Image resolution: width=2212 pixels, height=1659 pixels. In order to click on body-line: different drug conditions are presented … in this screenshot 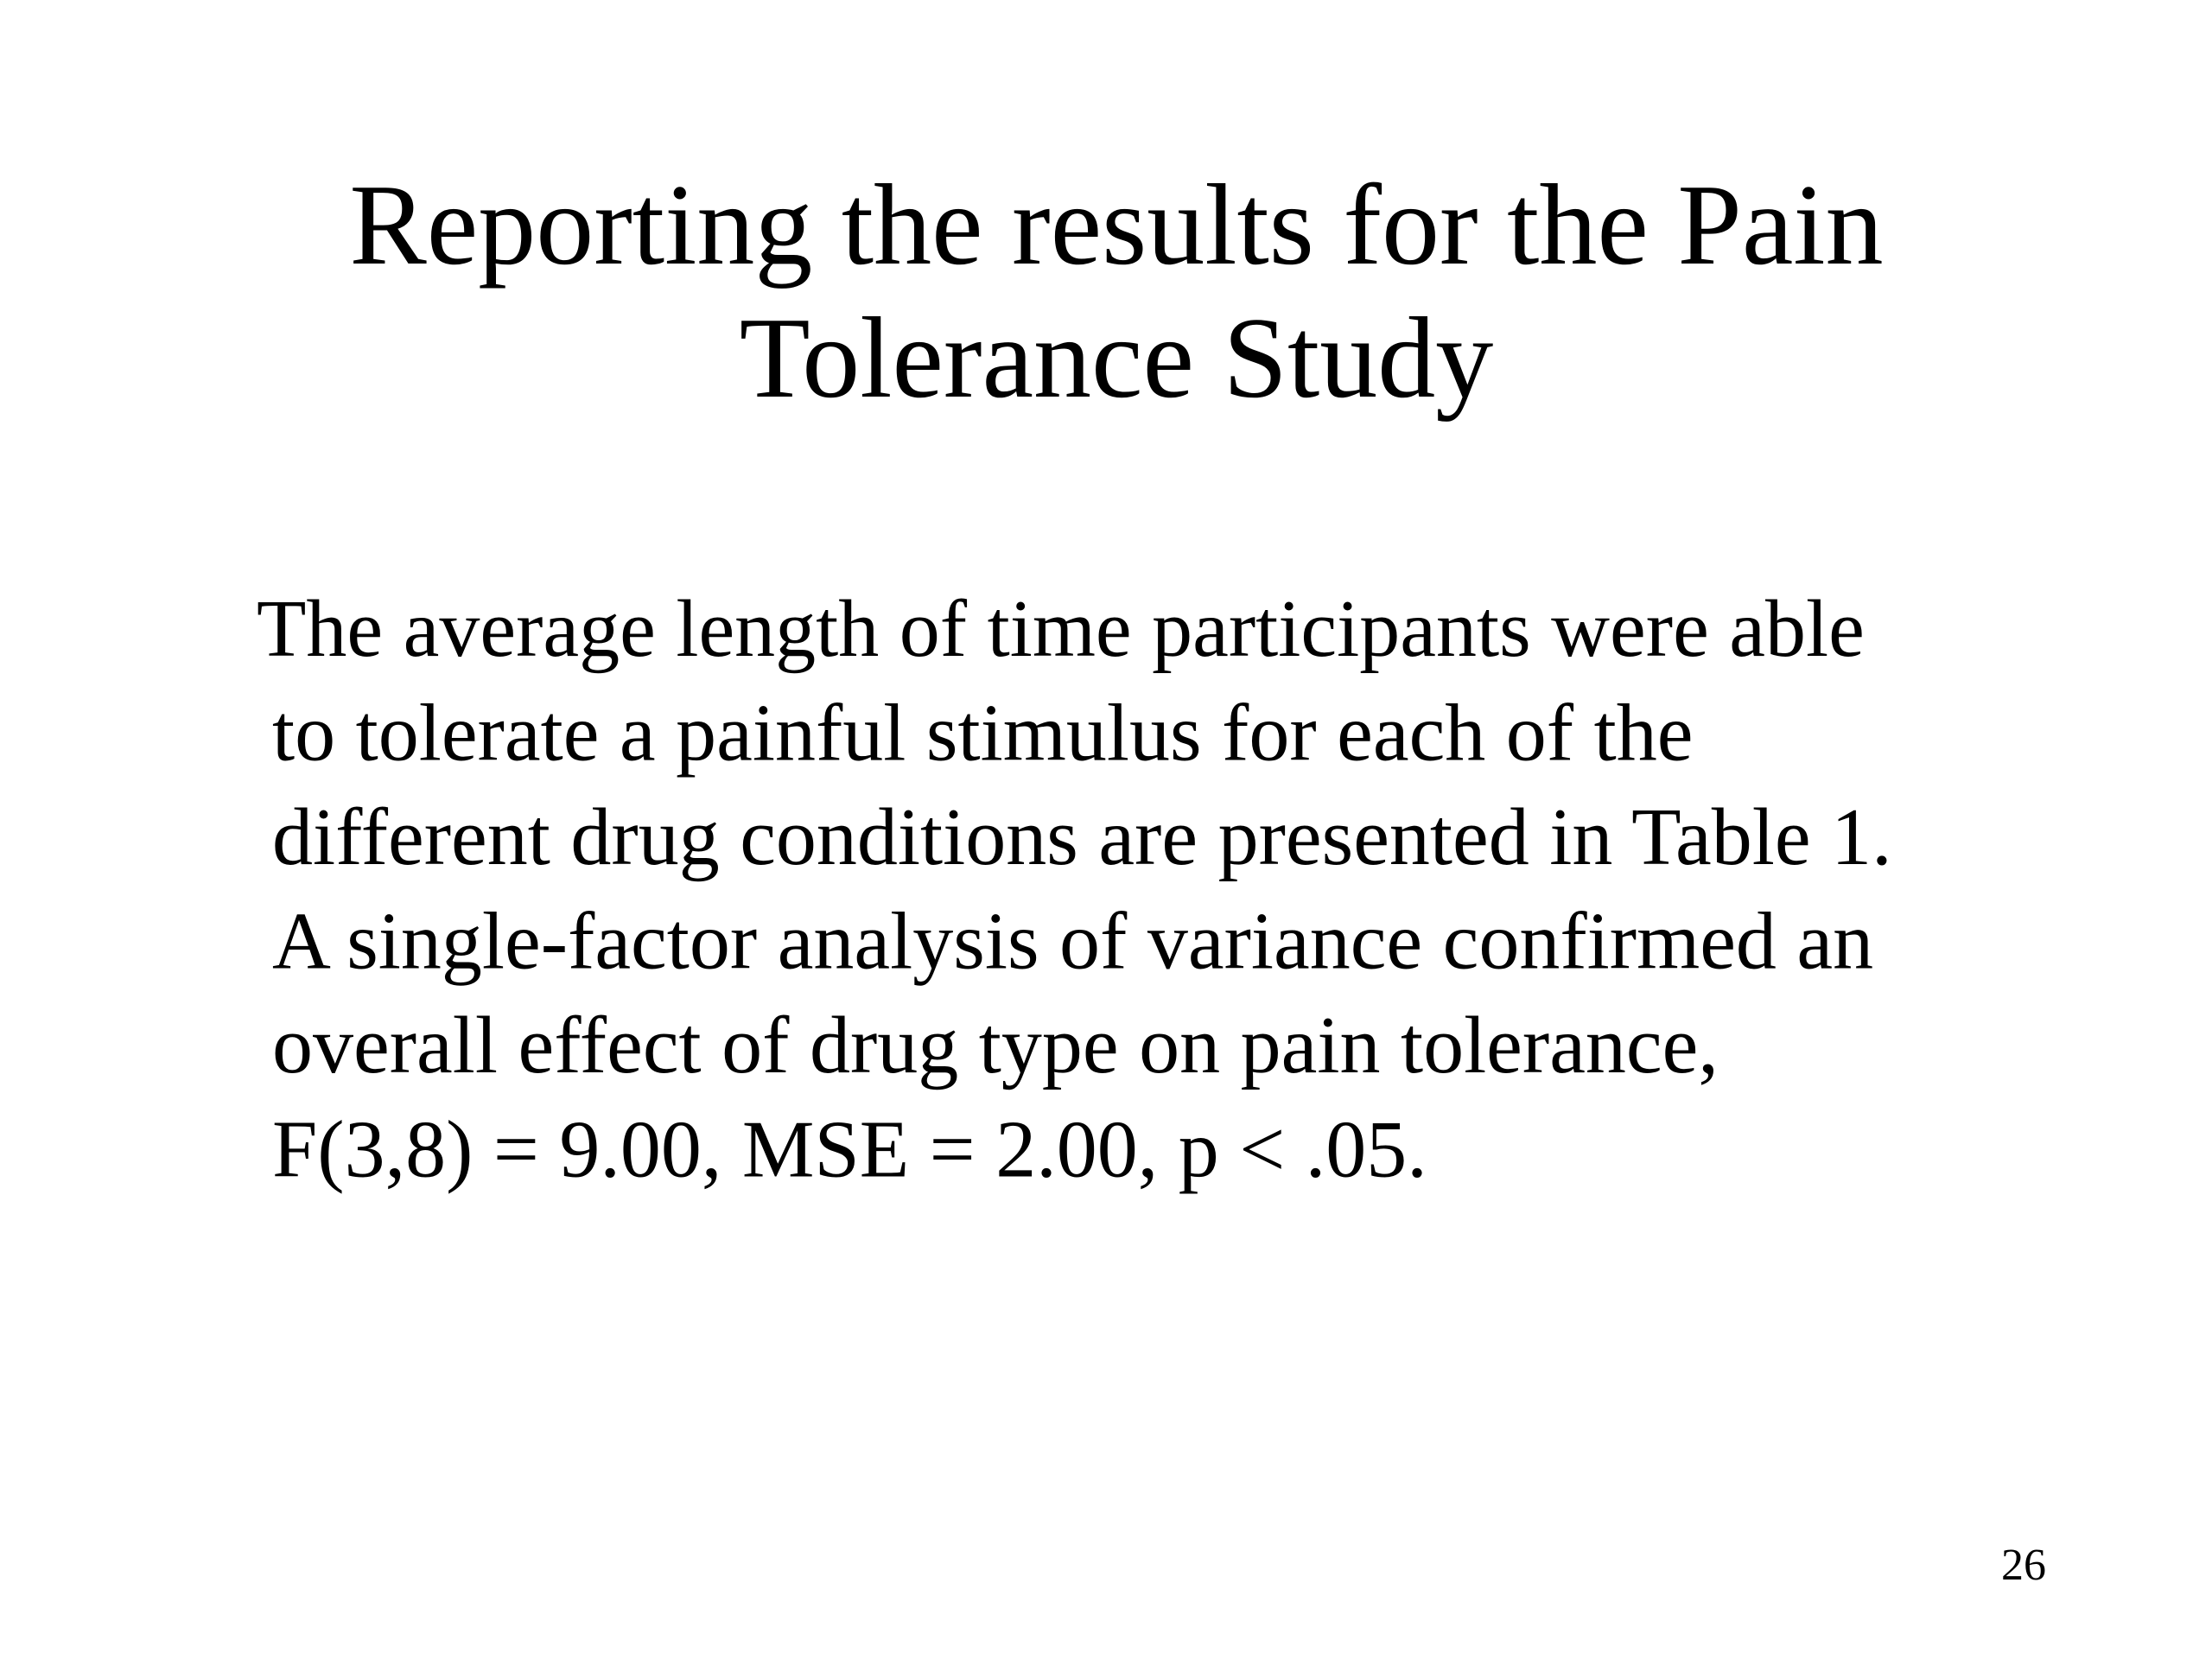, I will do `click(1082, 837)`.